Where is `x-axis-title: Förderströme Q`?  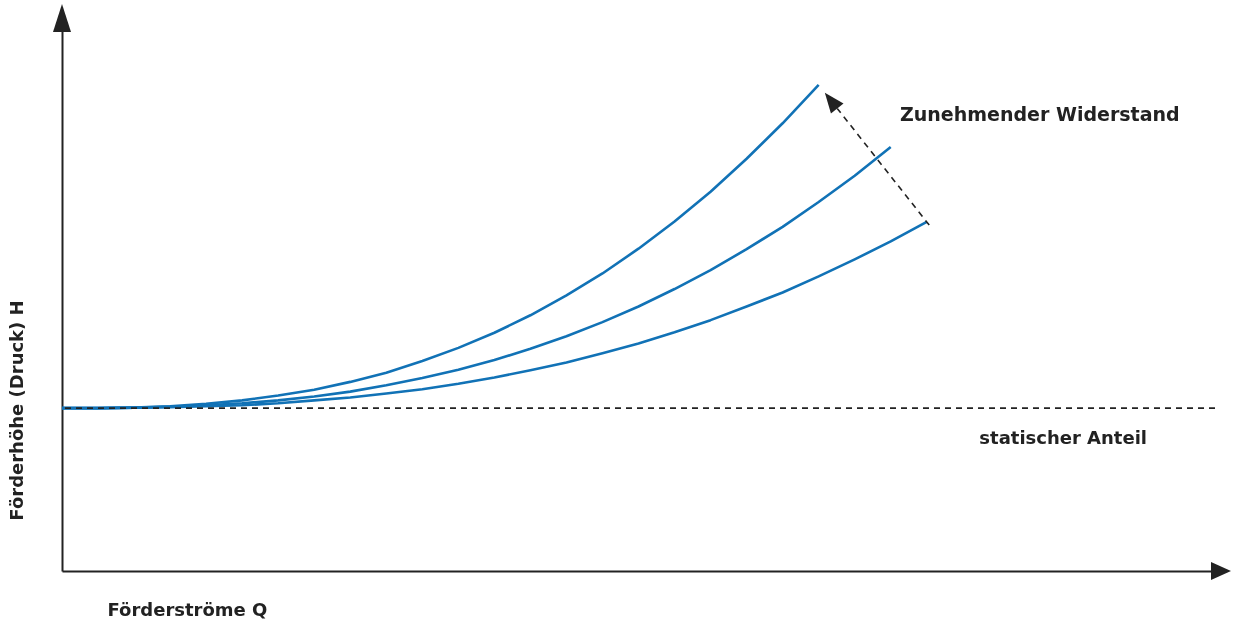
x-axis-title: Förderströme Q is located at coordinates (187, 609).